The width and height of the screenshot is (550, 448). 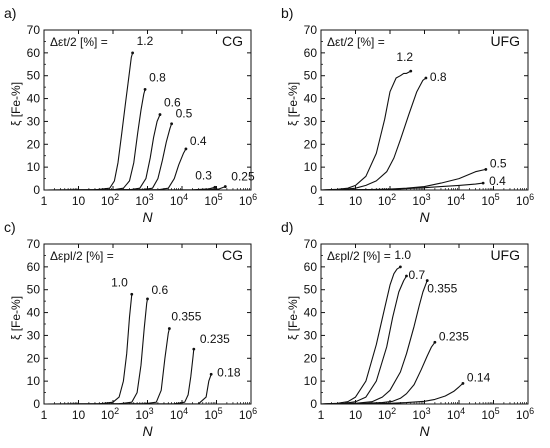 I want to click on panel-letter: b), so click(x=287, y=13).